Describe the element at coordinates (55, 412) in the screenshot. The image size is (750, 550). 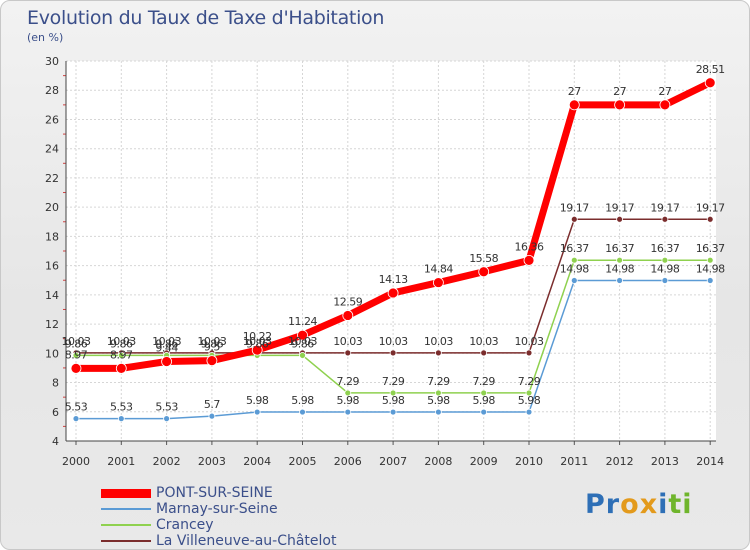
I see `y-tick-label: 6` at that location.